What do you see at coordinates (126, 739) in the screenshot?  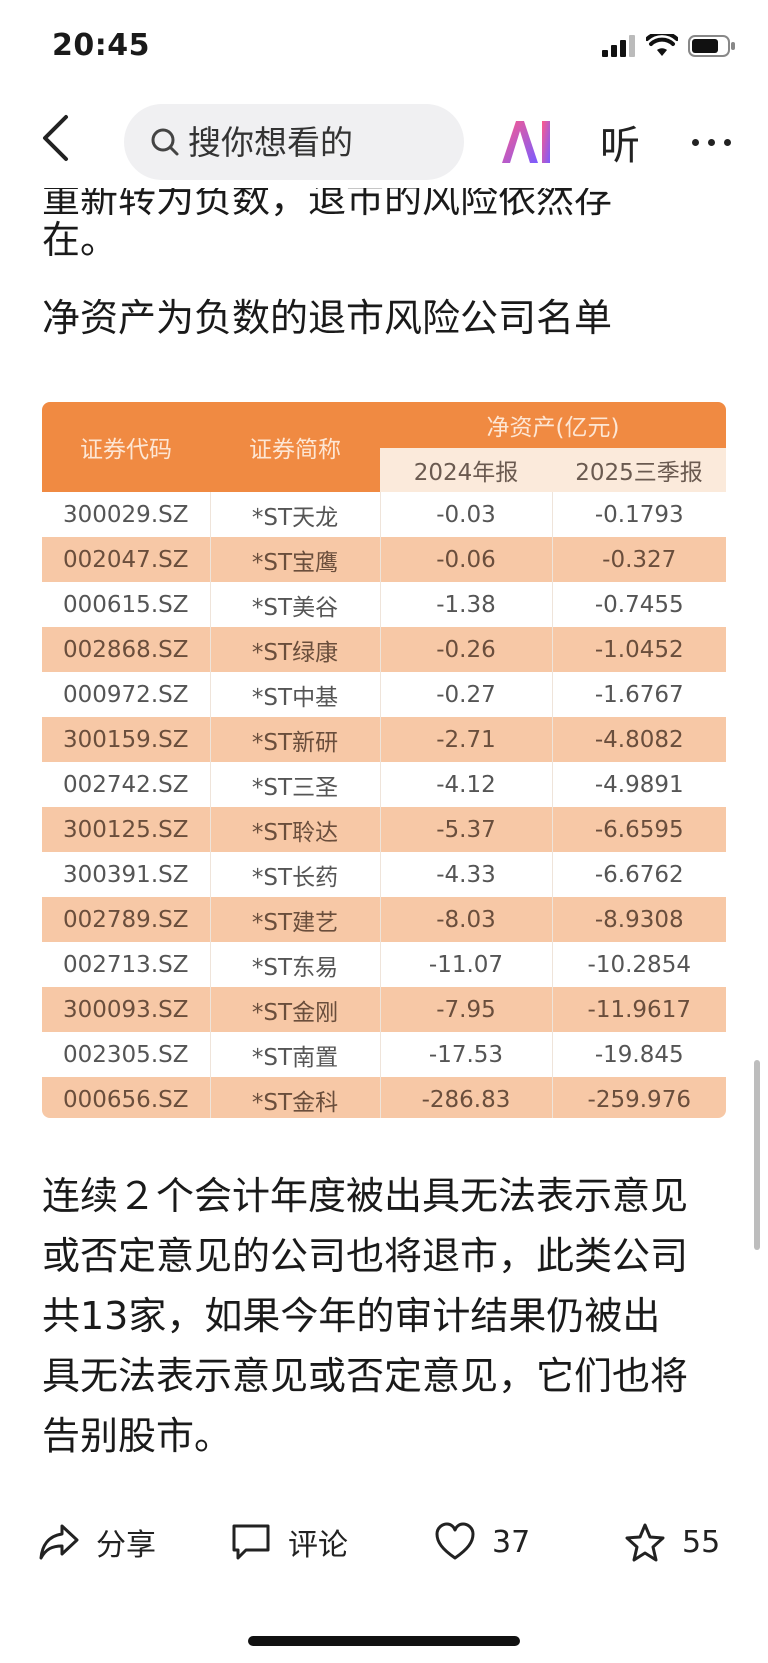 I see `cell-code: 300159.SZ` at bounding box center [126, 739].